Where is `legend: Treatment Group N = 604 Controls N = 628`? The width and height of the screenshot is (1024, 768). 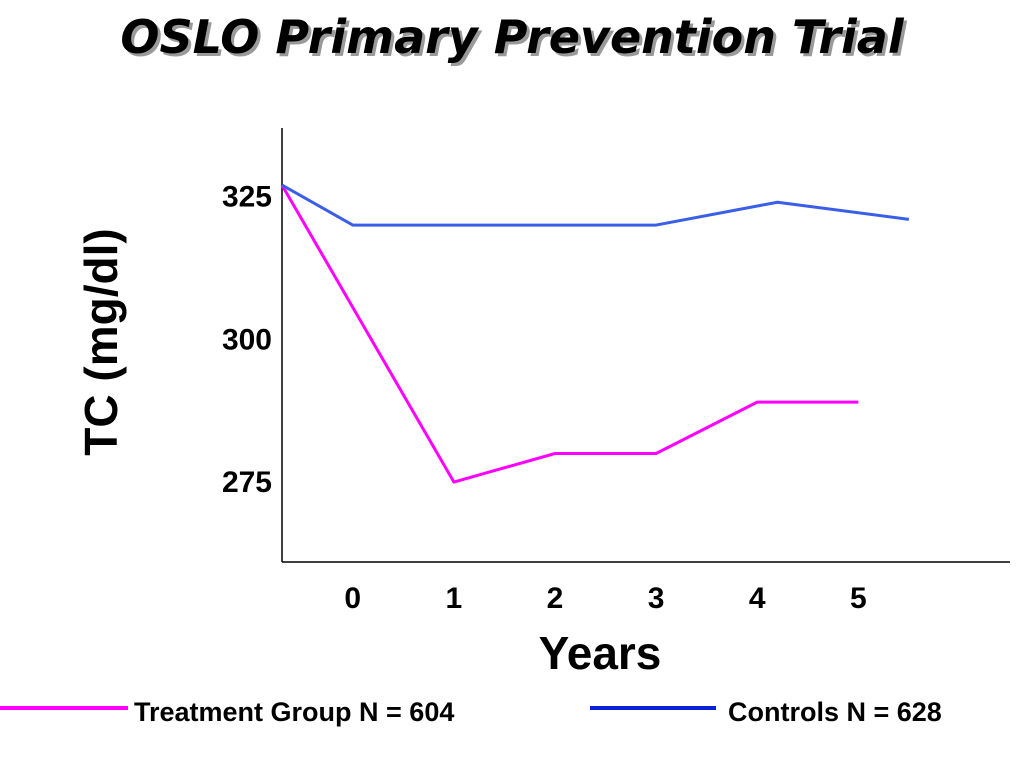
legend: Treatment Group N = 604 Controls N = 628 is located at coordinates (471, 712).